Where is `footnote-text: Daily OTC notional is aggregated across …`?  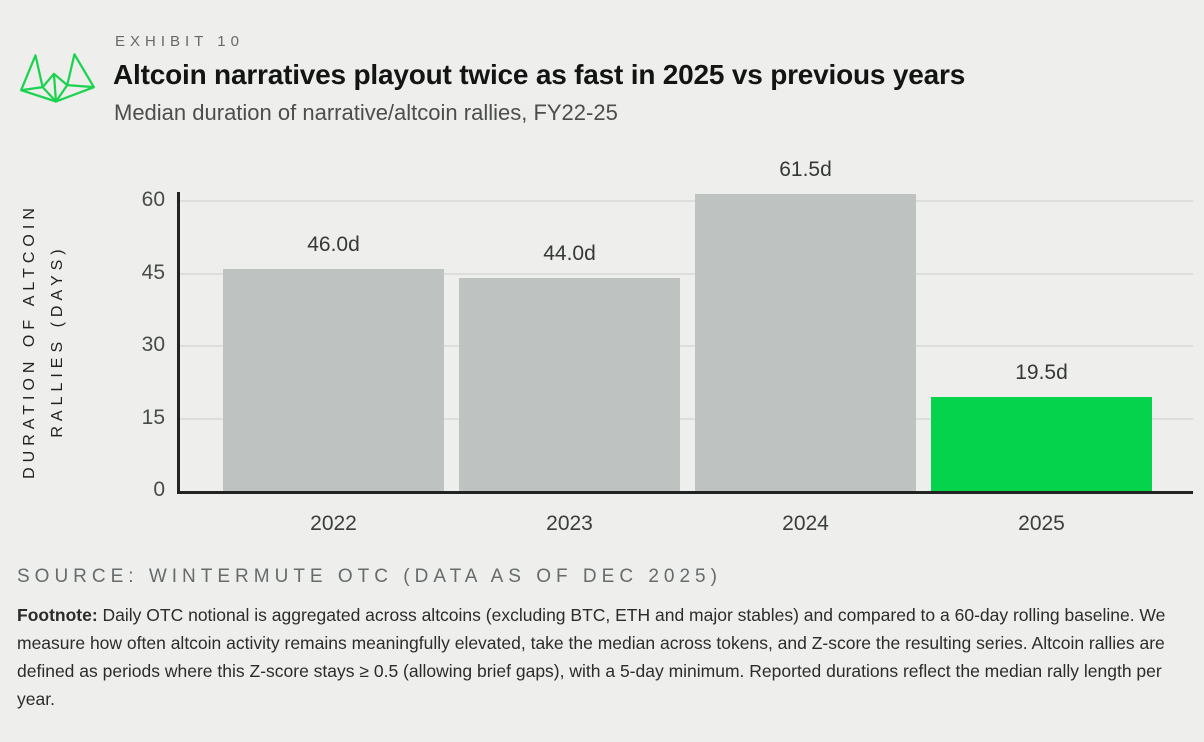
footnote-text: Daily OTC notional is aggregated across … is located at coordinates (591, 657).